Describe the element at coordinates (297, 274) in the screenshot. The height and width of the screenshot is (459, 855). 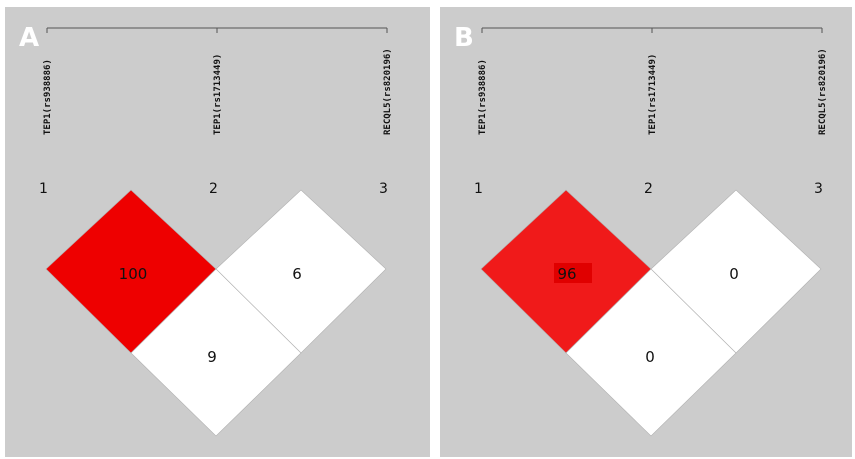
I see `ld-value-2-3: 6` at that location.